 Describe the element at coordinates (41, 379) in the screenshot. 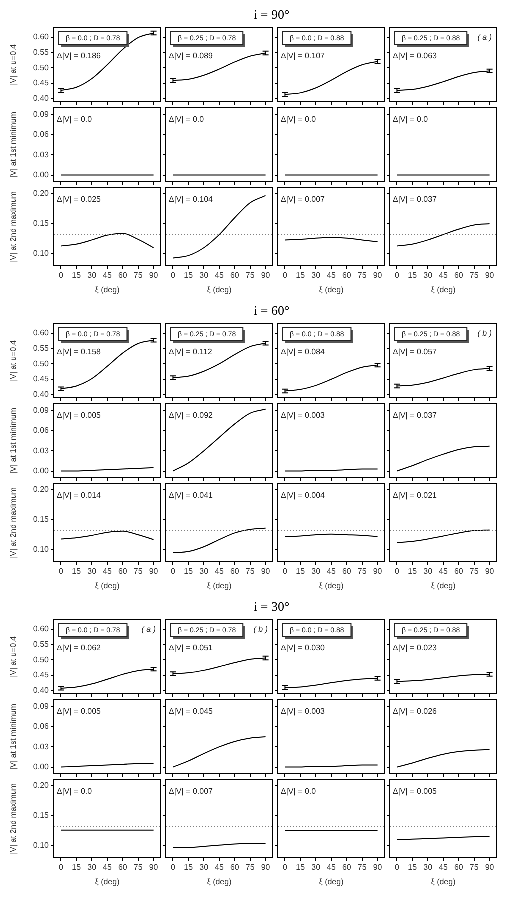

I see `y-tick-label: 0.45` at that location.